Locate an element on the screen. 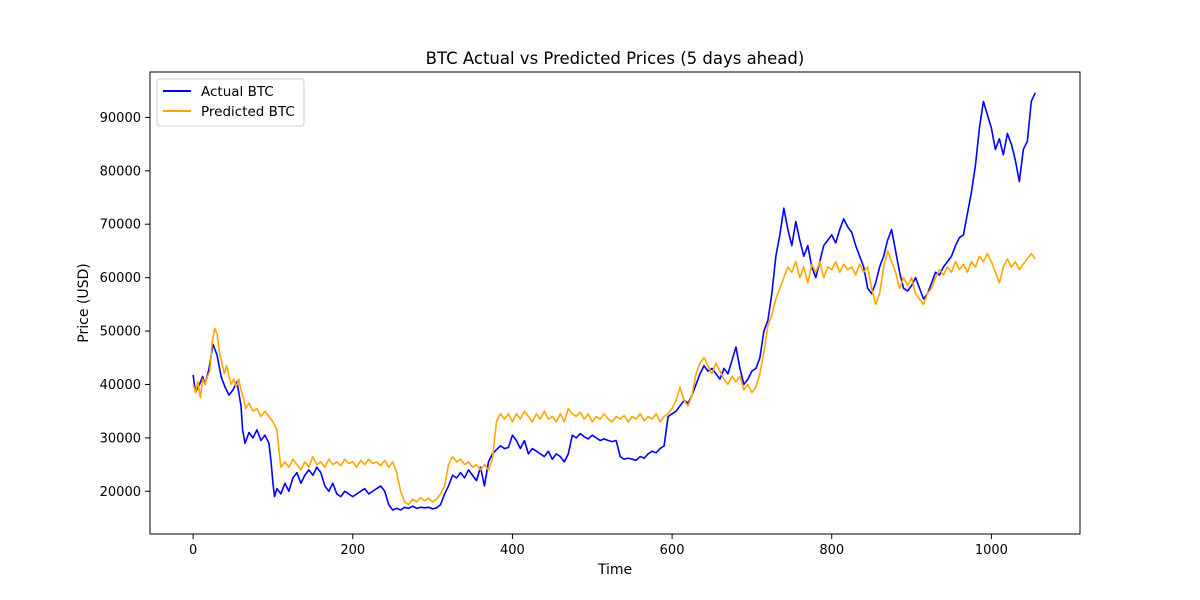 This screenshot has width=1200, height=600. y-tick-label: 30000 is located at coordinates (120, 438).